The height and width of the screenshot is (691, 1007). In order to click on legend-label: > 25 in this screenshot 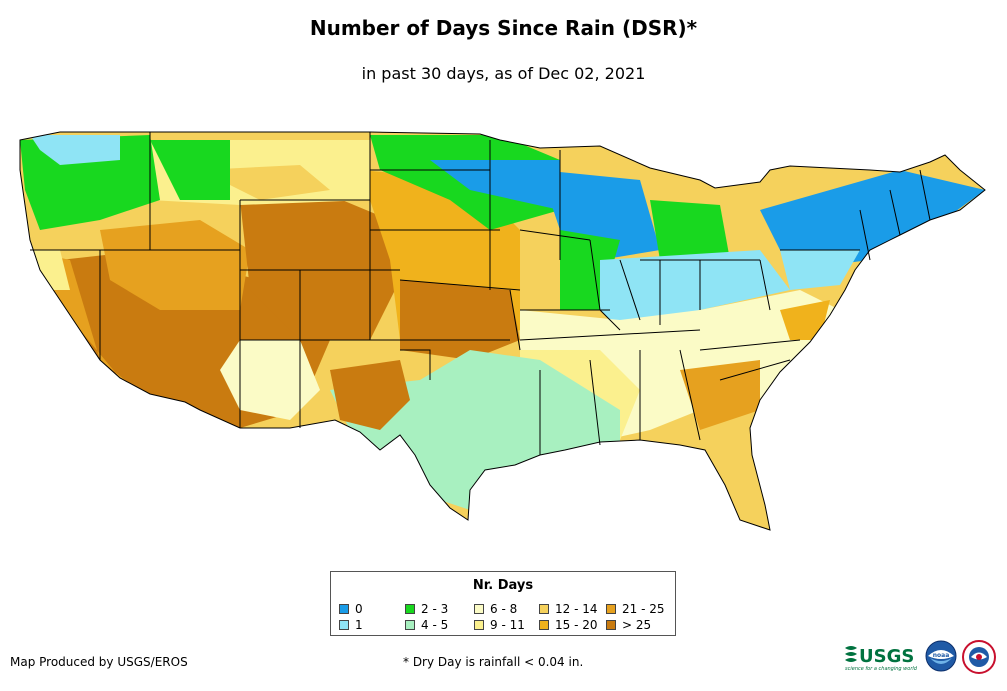, I will do `click(637, 625)`.